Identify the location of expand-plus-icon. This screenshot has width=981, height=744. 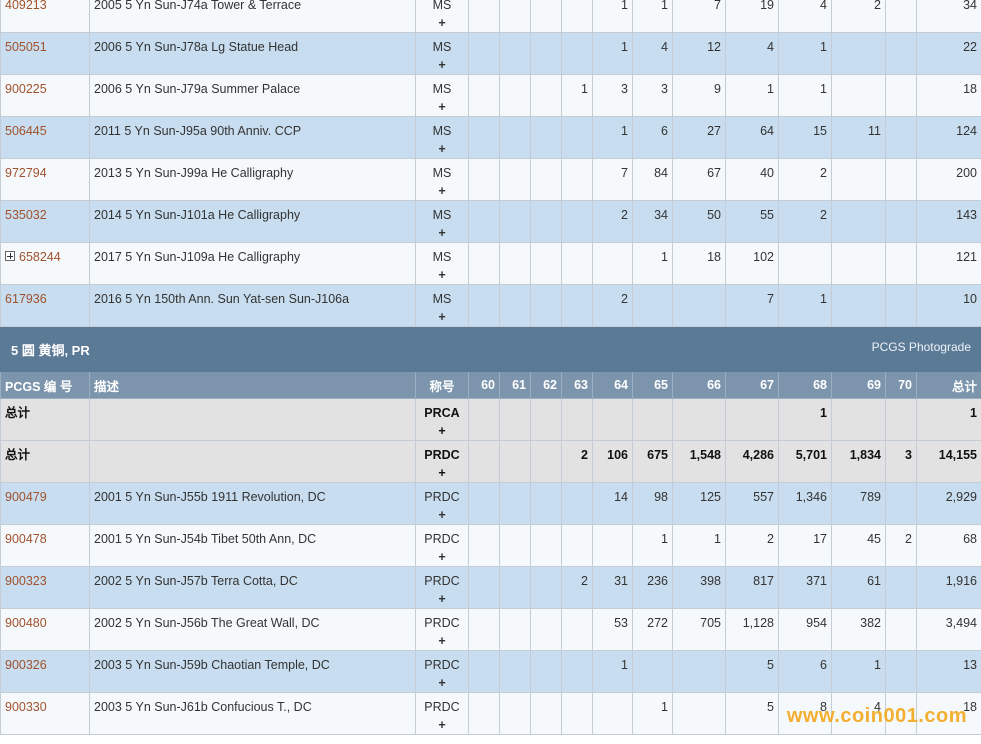
(10, 256).